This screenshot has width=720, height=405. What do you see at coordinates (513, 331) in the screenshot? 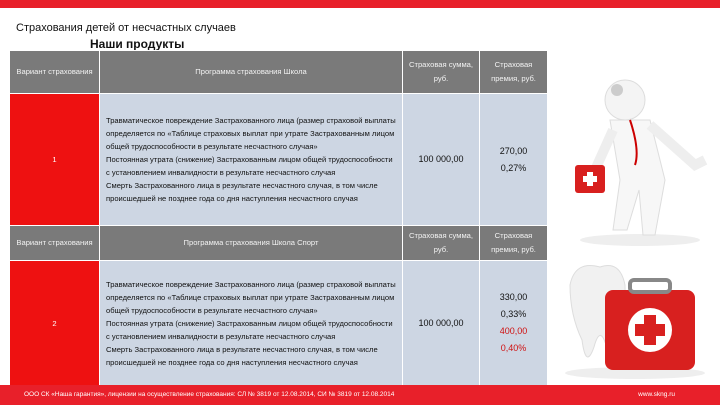
I see `premium-alt-value: 400,00` at bounding box center [513, 331].